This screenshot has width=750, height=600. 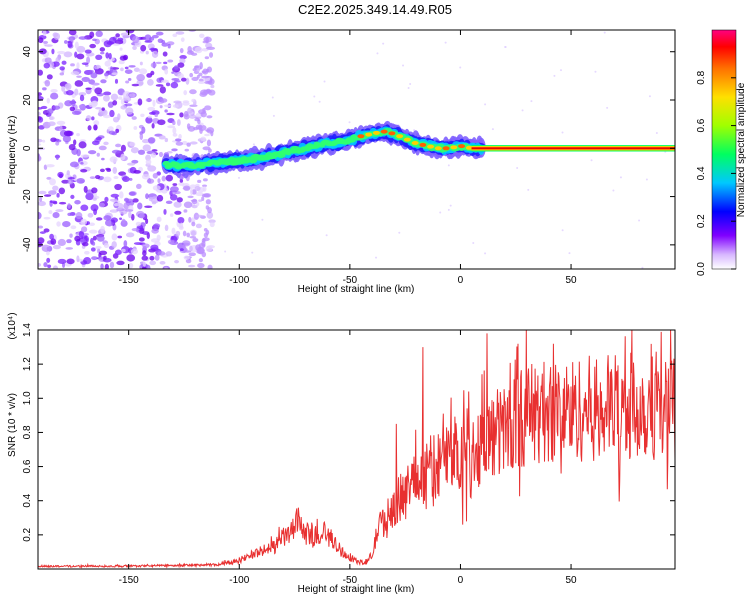 I want to click on y-tick-label: 20, so click(x=27, y=100).